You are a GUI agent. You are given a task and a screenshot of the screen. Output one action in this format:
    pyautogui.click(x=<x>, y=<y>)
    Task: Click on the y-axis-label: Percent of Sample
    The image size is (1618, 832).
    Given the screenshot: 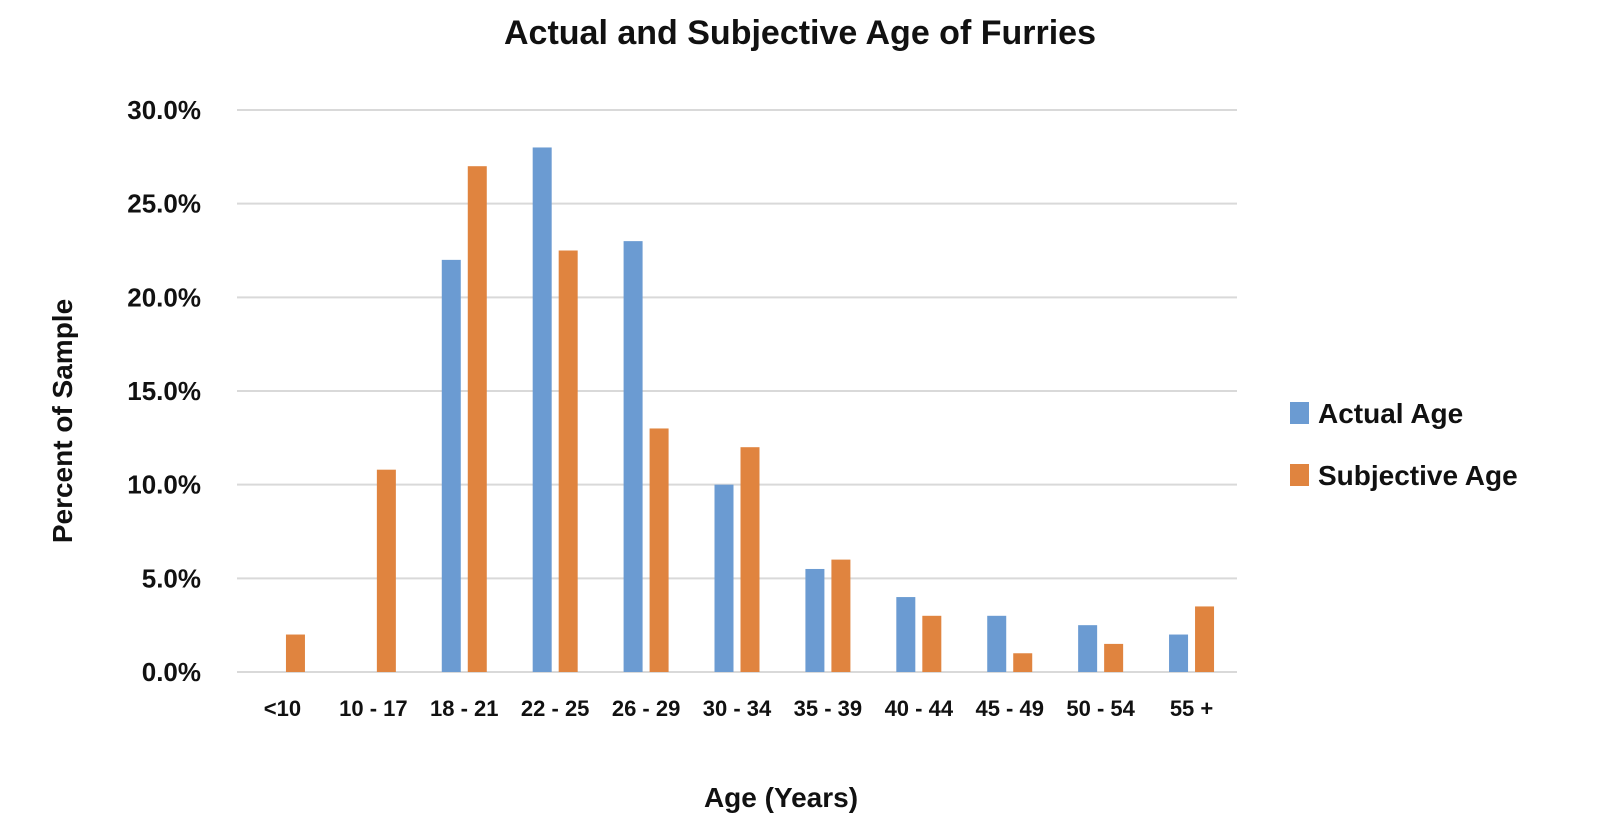 What is the action you would take?
    pyautogui.click(x=62, y=421)
    